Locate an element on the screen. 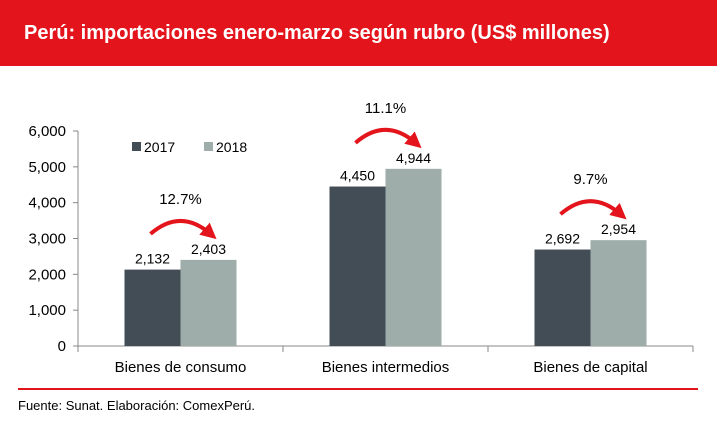 Image resolution: width=717 pixels, height=429 pixels. data-label: 4,450 is located at coordinates (357, 176).